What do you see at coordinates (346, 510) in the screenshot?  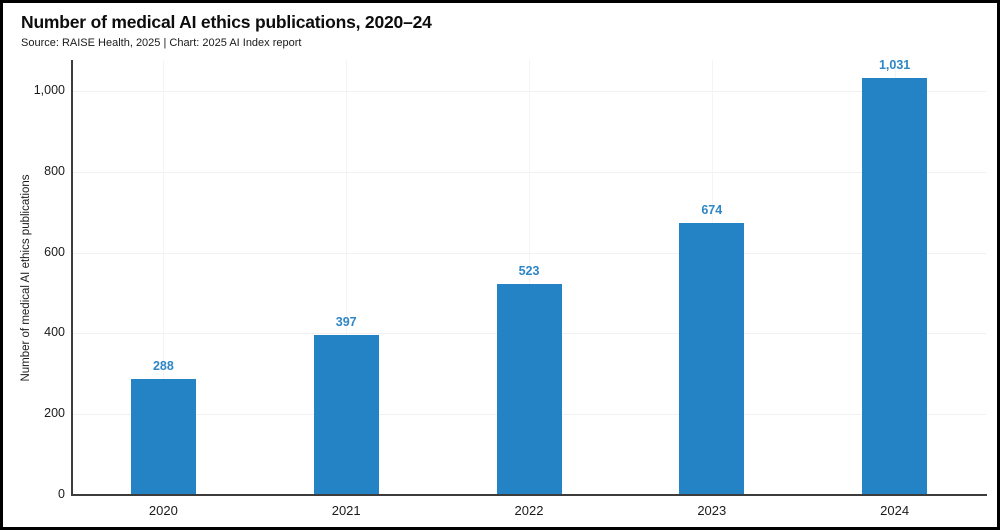 I see `x-tick-label: 2021` at bounding box center [346, 510].